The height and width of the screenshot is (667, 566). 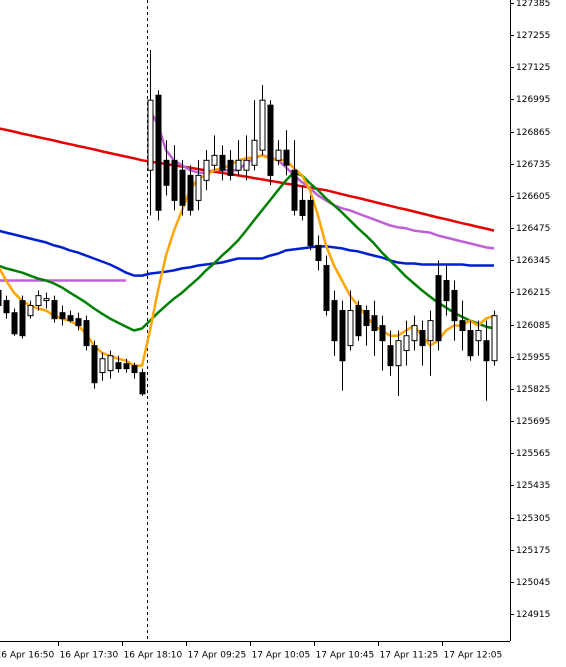 What do you see at coordinates (533, 422) in the screenshot?
I see `y-tick-label: 125695` at bounding box center [533, 422].